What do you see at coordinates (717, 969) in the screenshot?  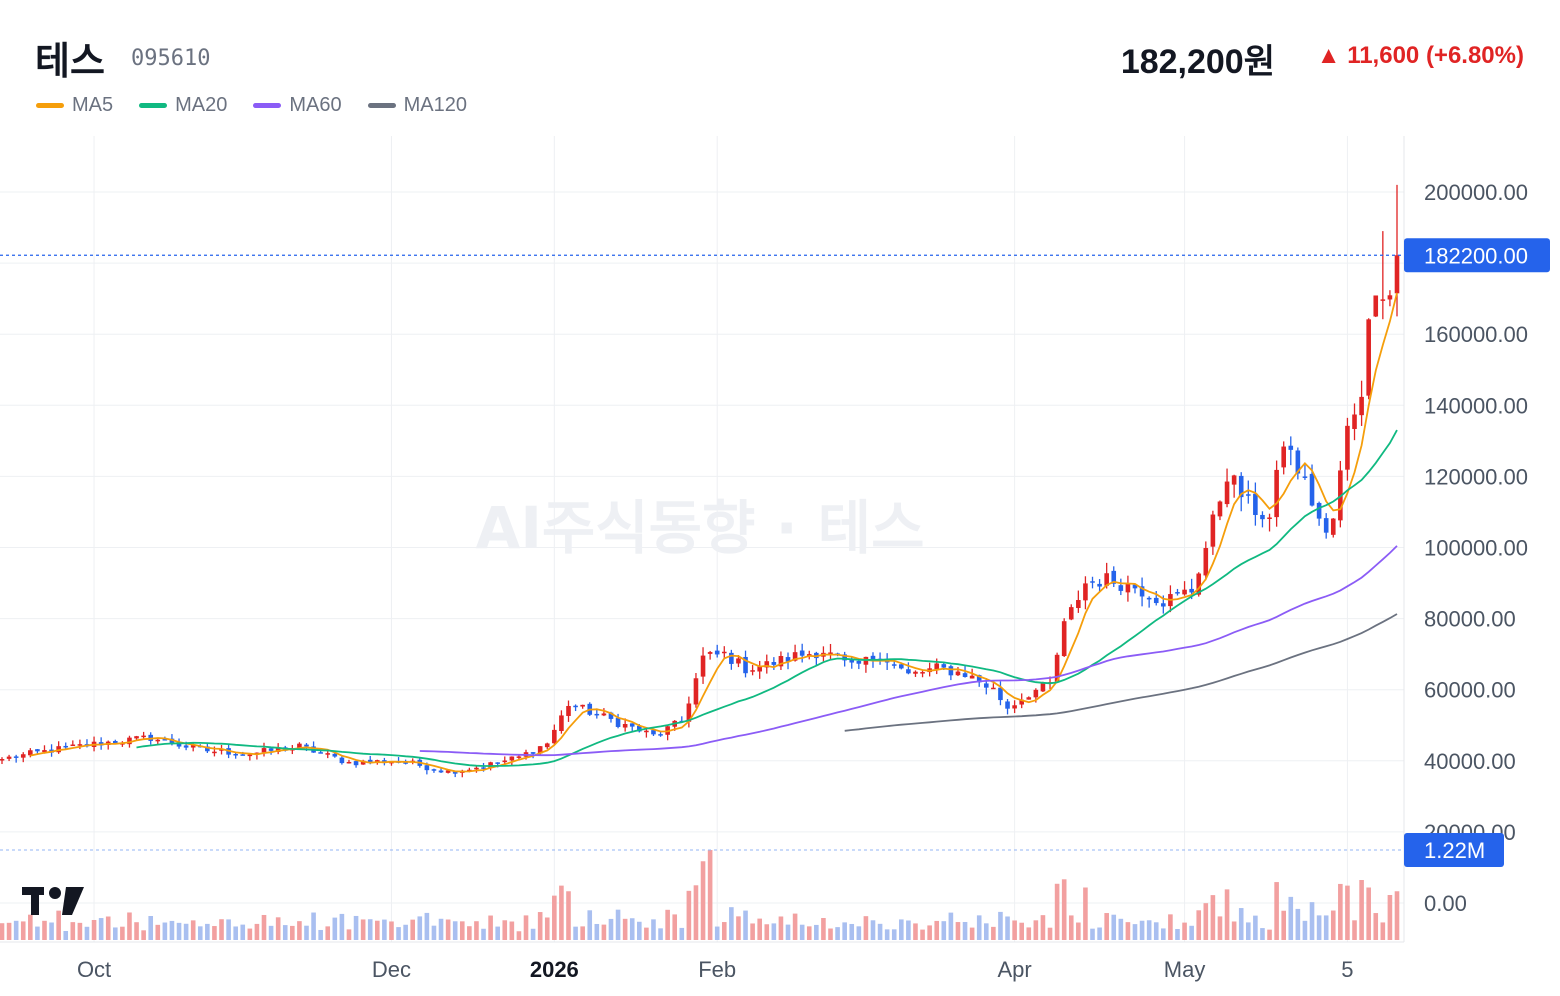 I see `x-tick-label: Feb` at bounding box center [717, 969].